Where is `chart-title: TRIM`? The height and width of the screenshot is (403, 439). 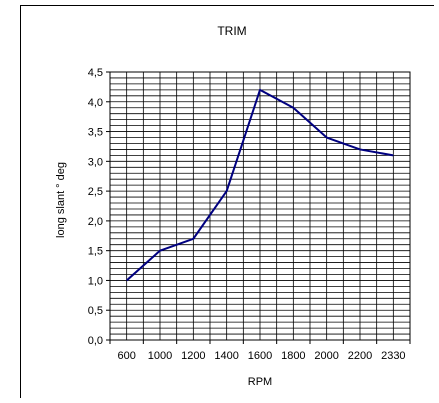 chart-title: TRIM is located at coordinates (231, 31).